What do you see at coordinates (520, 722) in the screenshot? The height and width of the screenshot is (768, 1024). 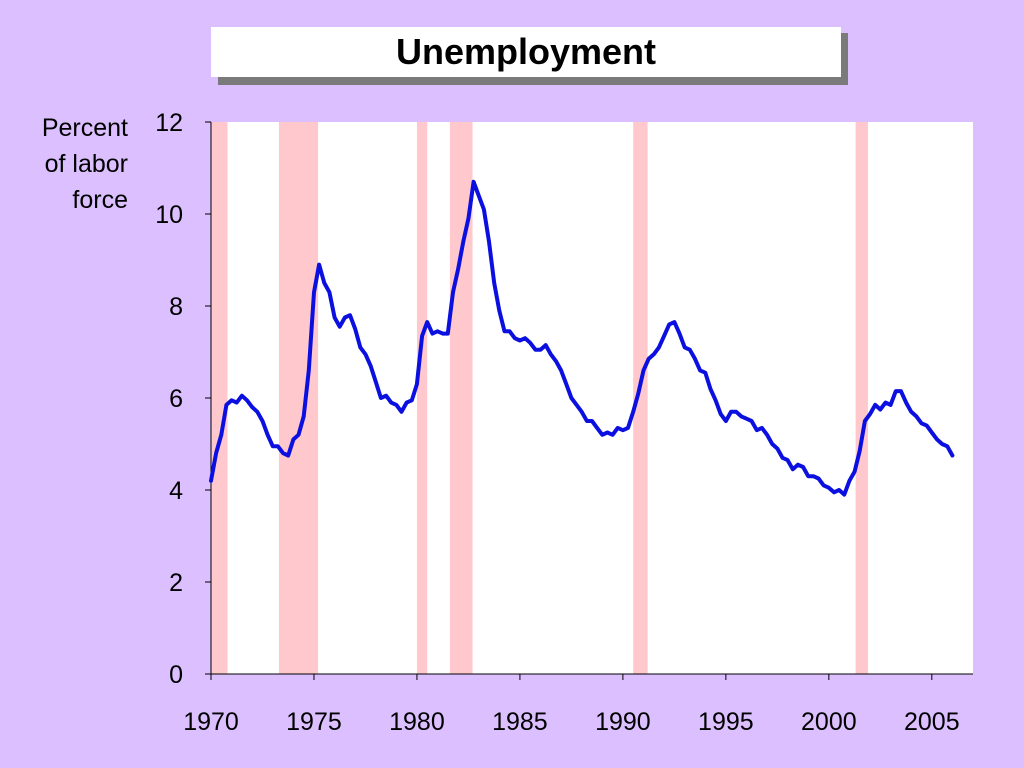 I see `x-tick-label: 1985` at bounding box center [520, 722].